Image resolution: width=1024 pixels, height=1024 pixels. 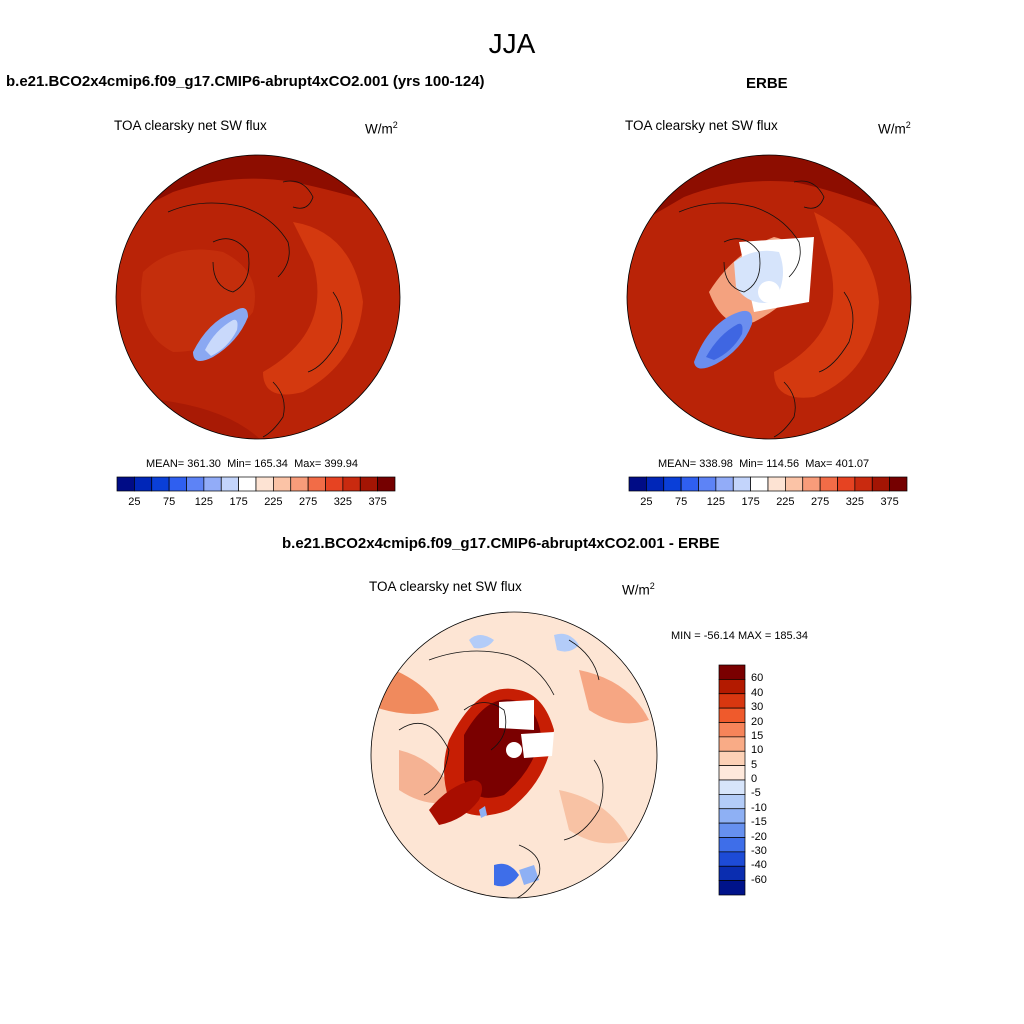 What do you see at coordinates (514, 750) in the screenshot?
I see `diff-map-pole-hole` at bounding box center [514, 750].